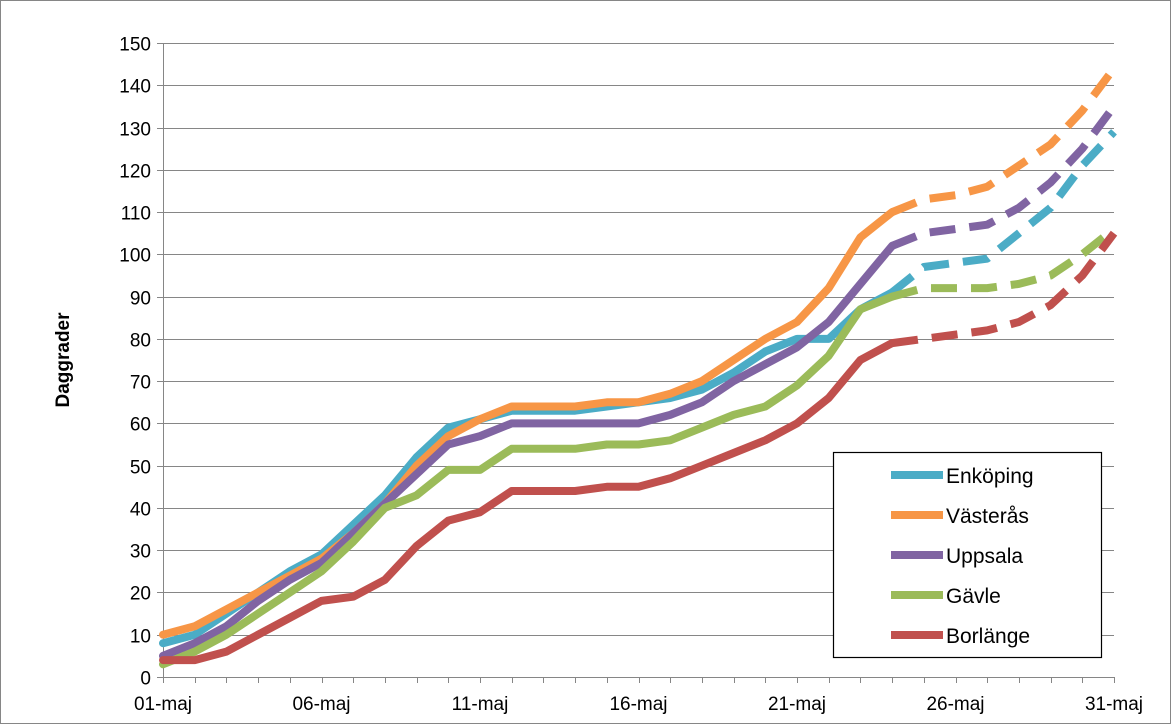 The image size is (1171, 724). I want to click on legend-label: Enköping, so click(990, 476).